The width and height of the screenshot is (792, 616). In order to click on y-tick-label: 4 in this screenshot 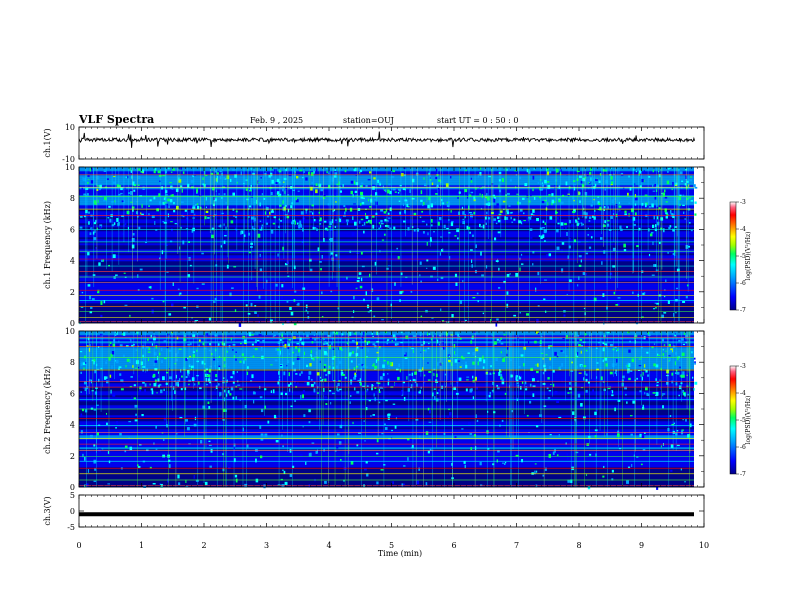, I will do `click(72, 261)`.